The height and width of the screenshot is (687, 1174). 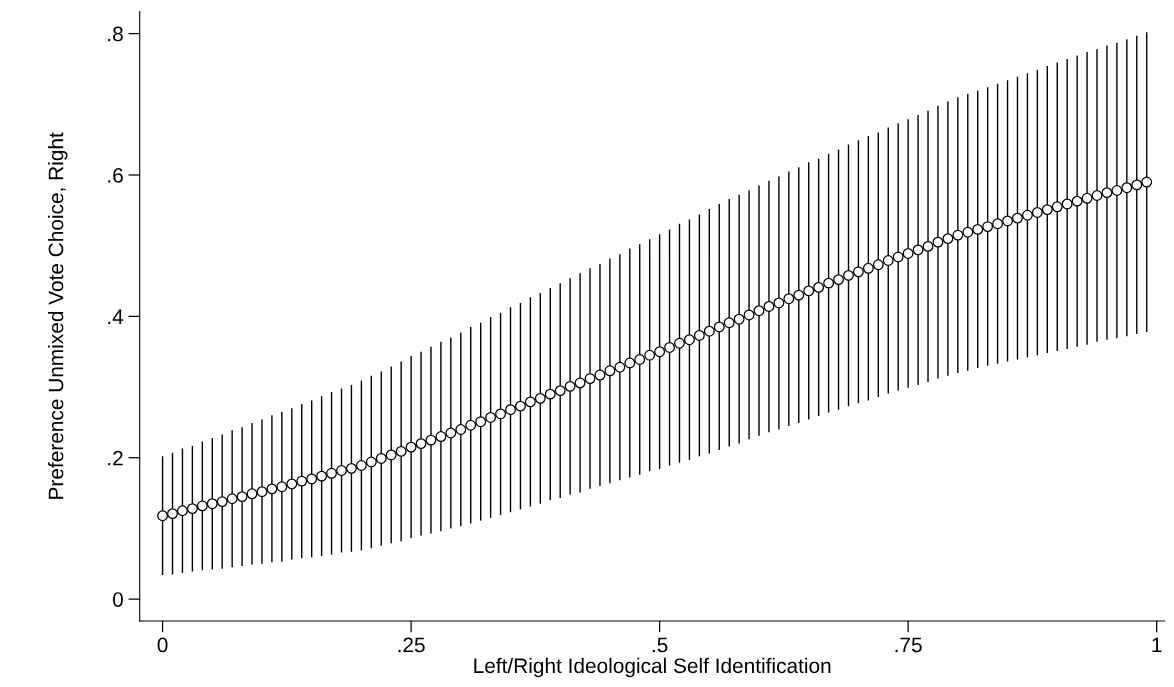 What do you see at coordinates (908, 645) in the screenshot?
I see `x-tick-label: .75` at bounding box center [908, 645].